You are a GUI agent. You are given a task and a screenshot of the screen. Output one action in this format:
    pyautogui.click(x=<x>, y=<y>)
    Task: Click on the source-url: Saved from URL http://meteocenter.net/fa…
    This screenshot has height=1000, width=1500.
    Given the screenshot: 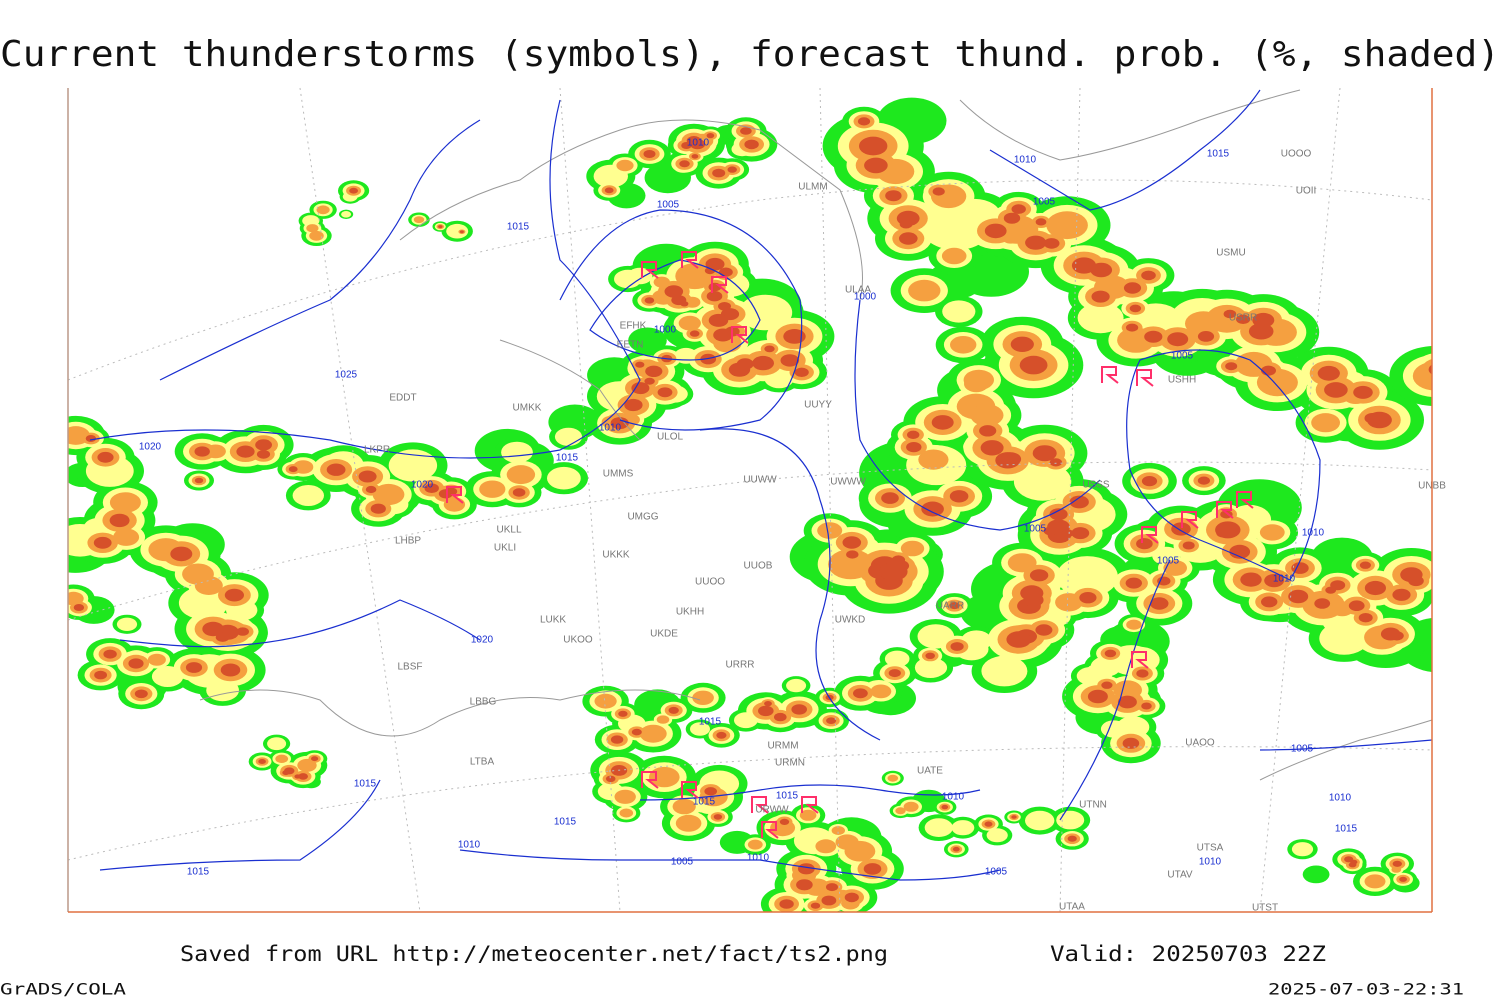 What is the action you would take?
    pyautogui.click(x=534, y=954)
    